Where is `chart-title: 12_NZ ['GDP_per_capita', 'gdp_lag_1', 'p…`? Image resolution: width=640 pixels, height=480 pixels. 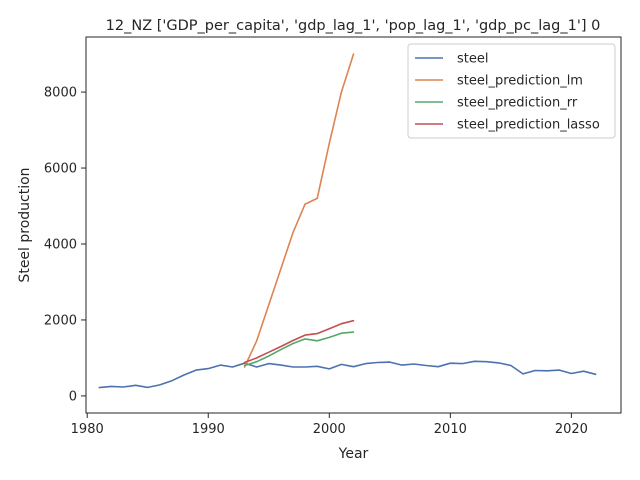
chart-title: 12_NZ ['GDP_per_capita', 'gdp_lag_1', 'p… is located at coordinates (353, 26).